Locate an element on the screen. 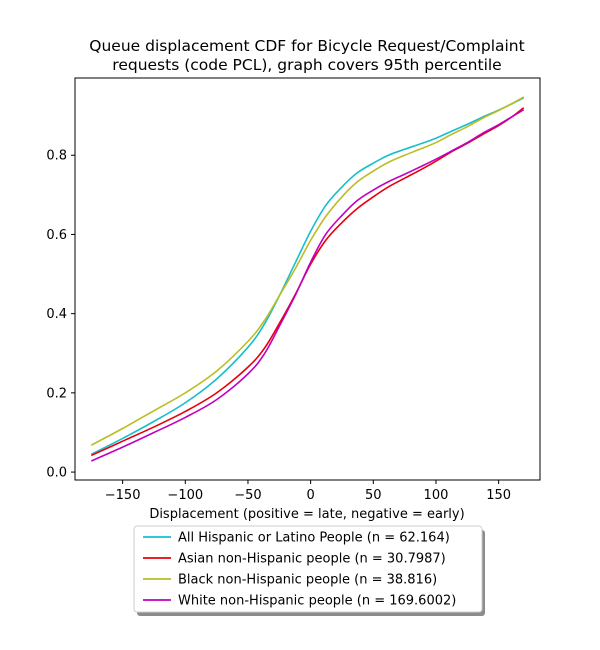 The width and height of the screenshot is (600, 650). y-tick-label: 0.0 is located at coordinates (56, 473).